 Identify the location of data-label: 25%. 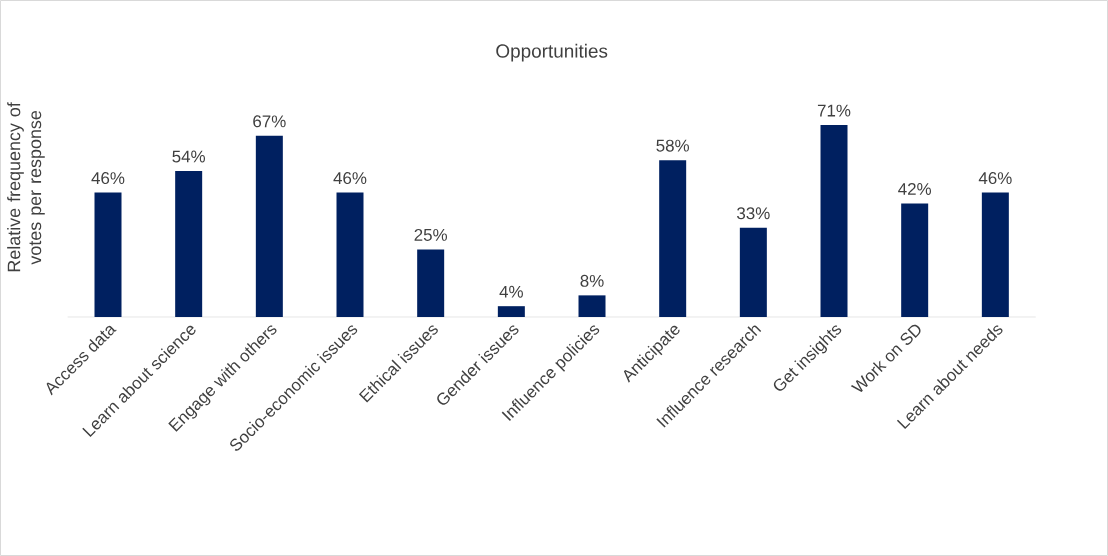
(431, 234).